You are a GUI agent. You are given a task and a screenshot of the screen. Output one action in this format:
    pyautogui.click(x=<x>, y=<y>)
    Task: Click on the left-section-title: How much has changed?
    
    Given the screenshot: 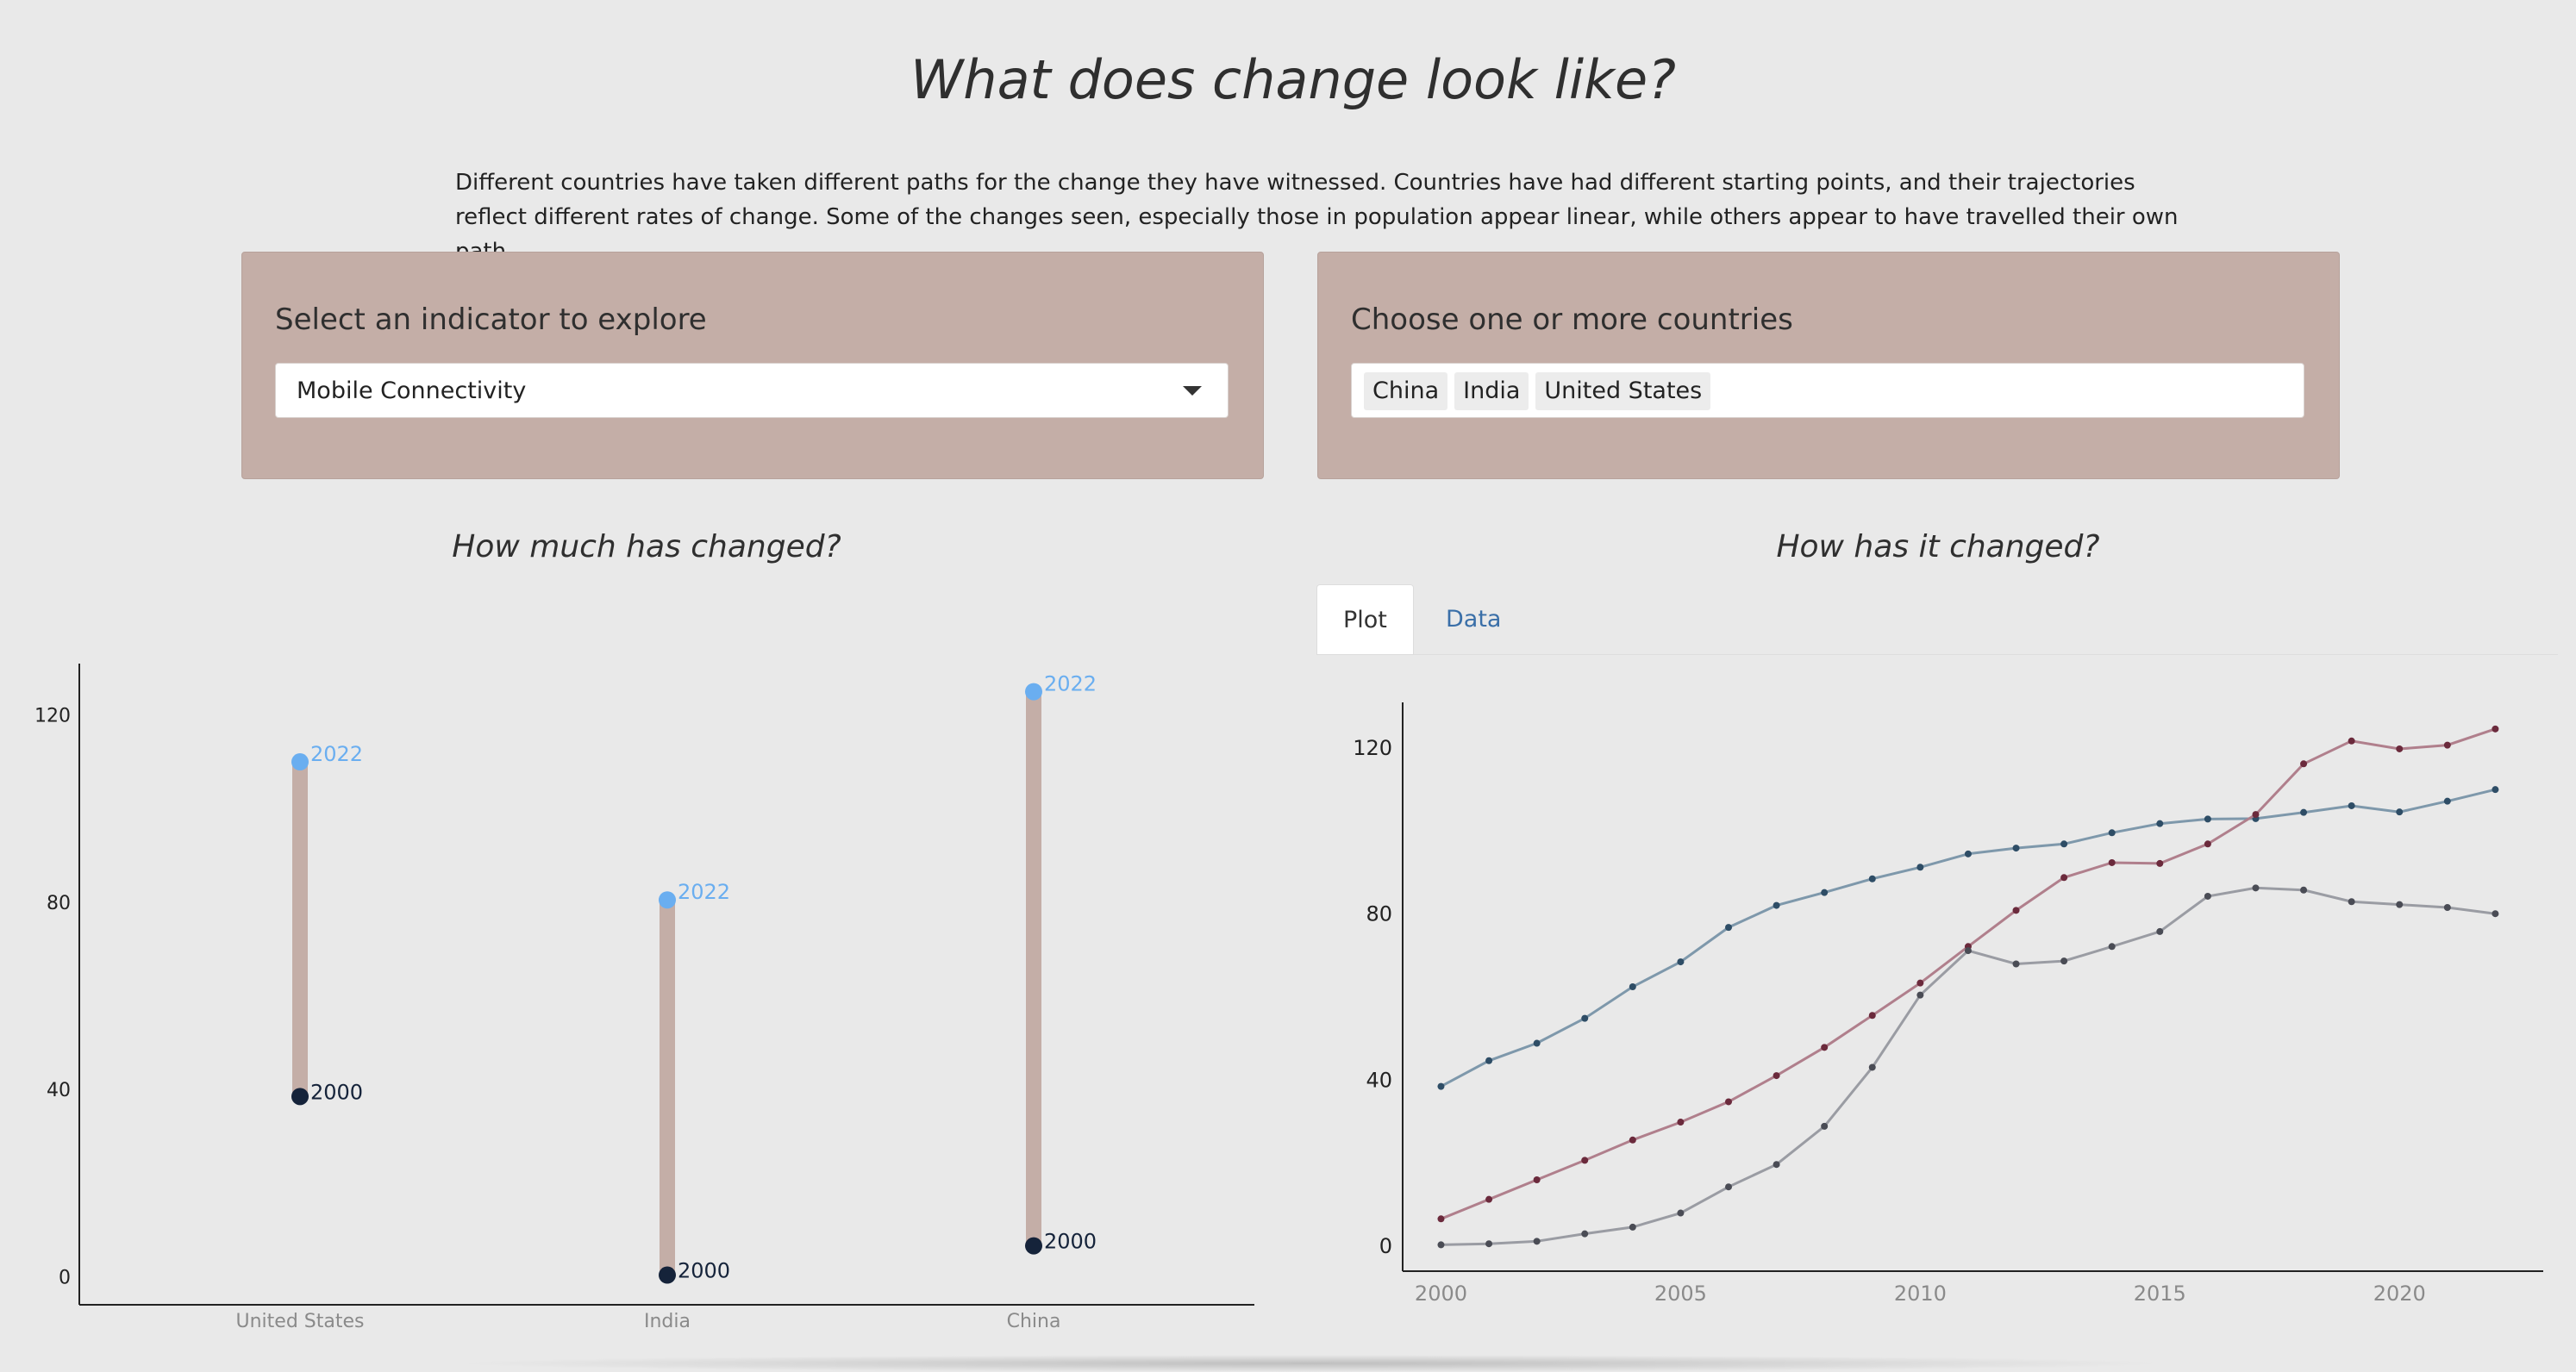 What is the action you would take?
    pyautogui.click(x=646, y=546)
    